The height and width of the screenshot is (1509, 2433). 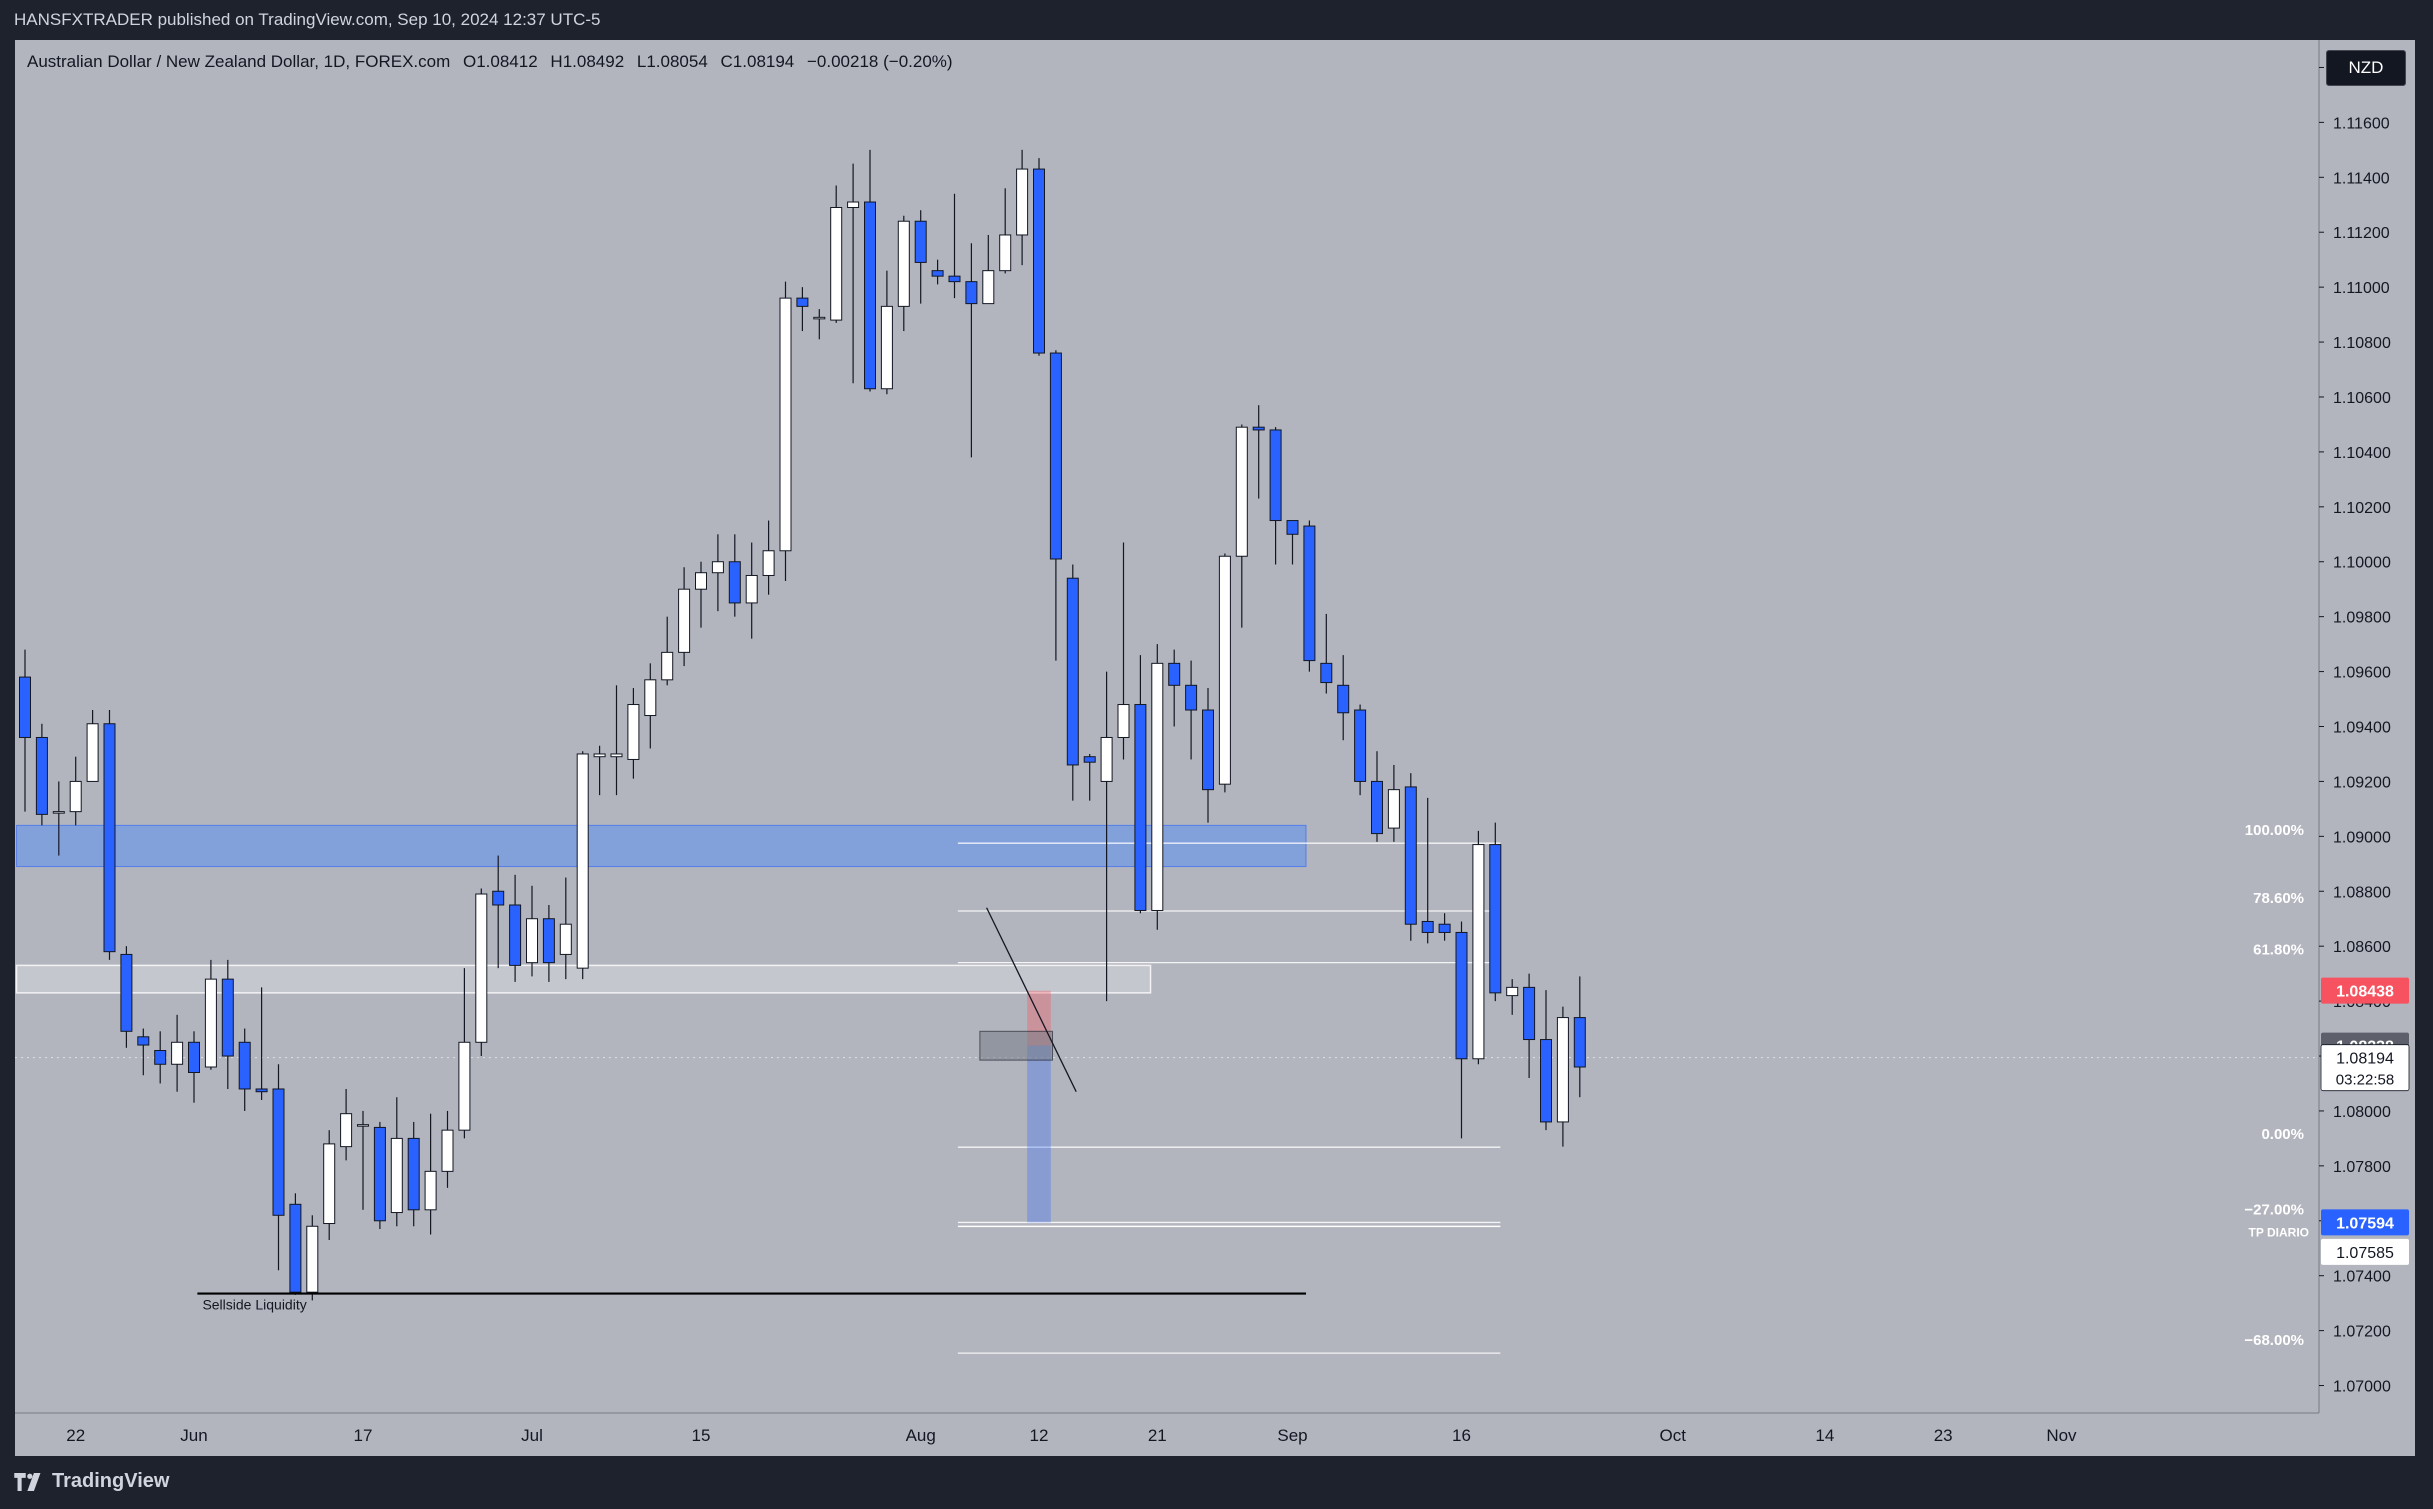 I want to click on support-zone, so click(x=583, y=979).